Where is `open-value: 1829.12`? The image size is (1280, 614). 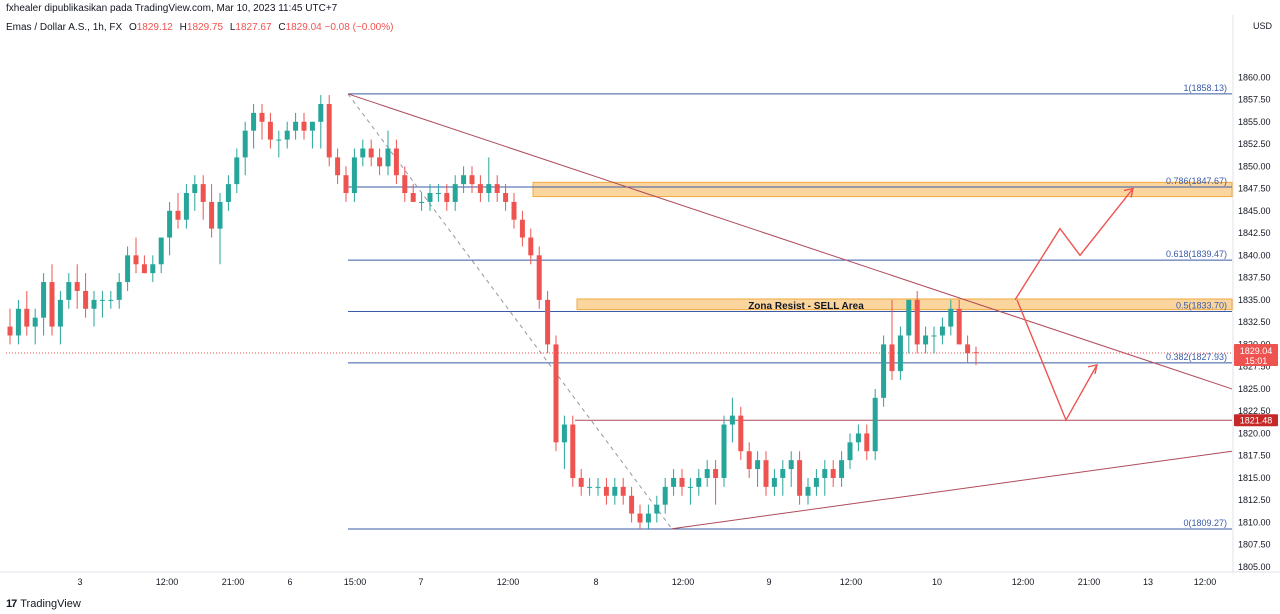
open-value: 1829.12 is located at coordinates (154, 27).